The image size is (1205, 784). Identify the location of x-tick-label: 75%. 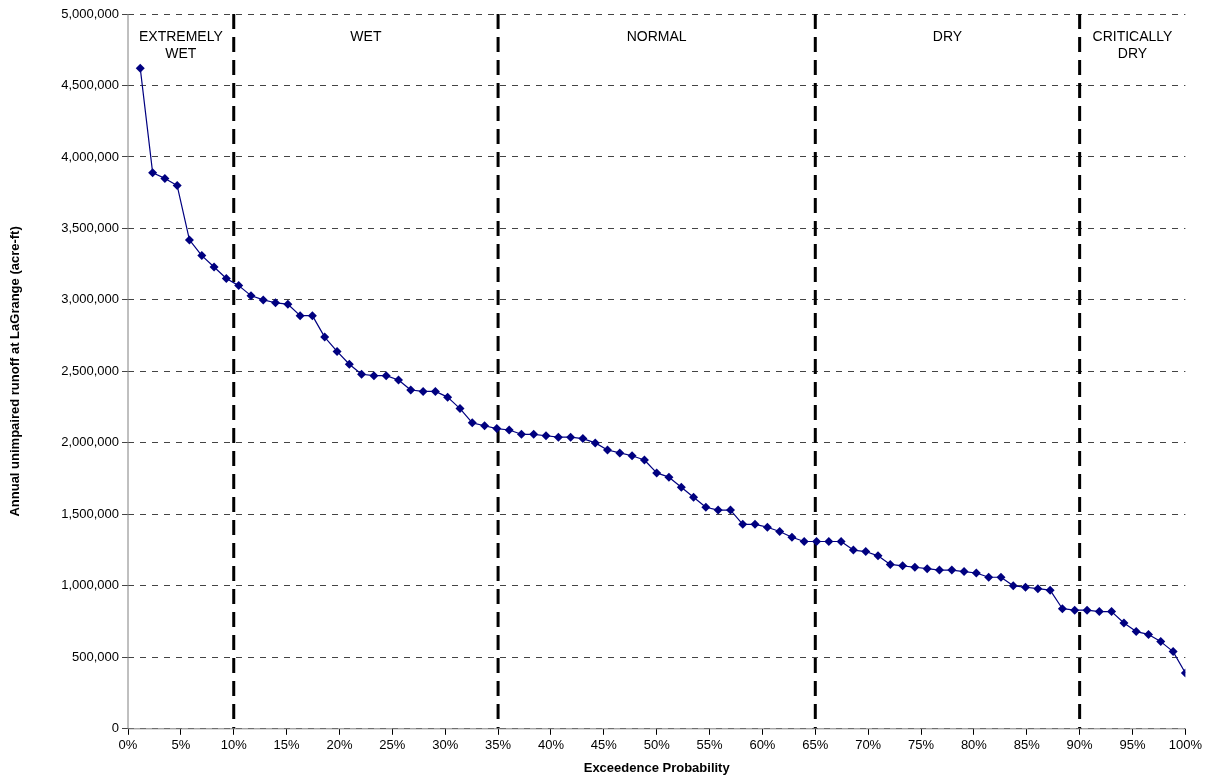
(921, 745).